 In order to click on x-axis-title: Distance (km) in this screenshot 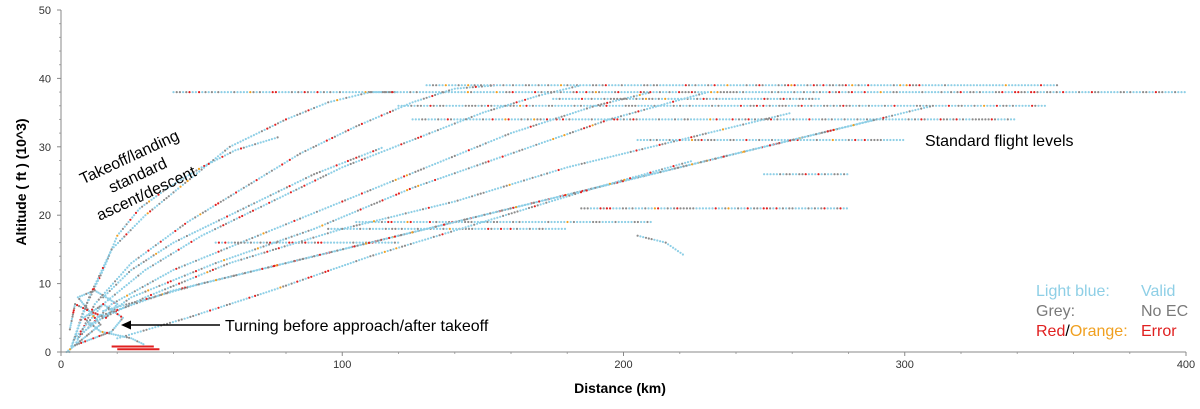, I will do `click(620, 388)`.